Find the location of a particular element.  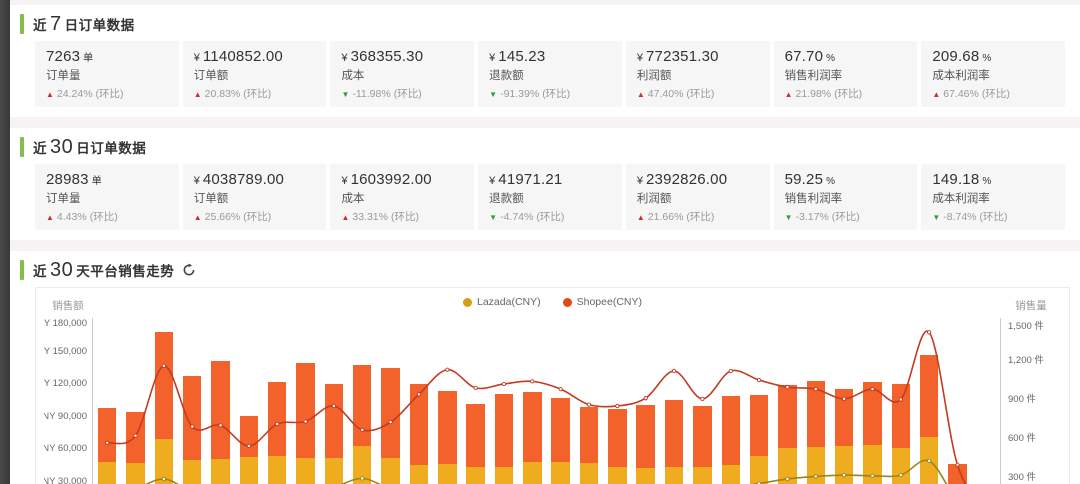

change-percent: -91.39% is located at coordinates (520, 94).